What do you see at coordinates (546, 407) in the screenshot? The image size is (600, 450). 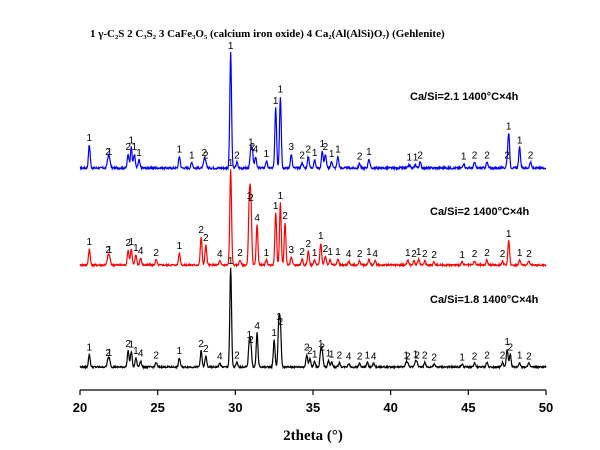 I see `x-tick-label: 50` at bounding box center [546, 407].